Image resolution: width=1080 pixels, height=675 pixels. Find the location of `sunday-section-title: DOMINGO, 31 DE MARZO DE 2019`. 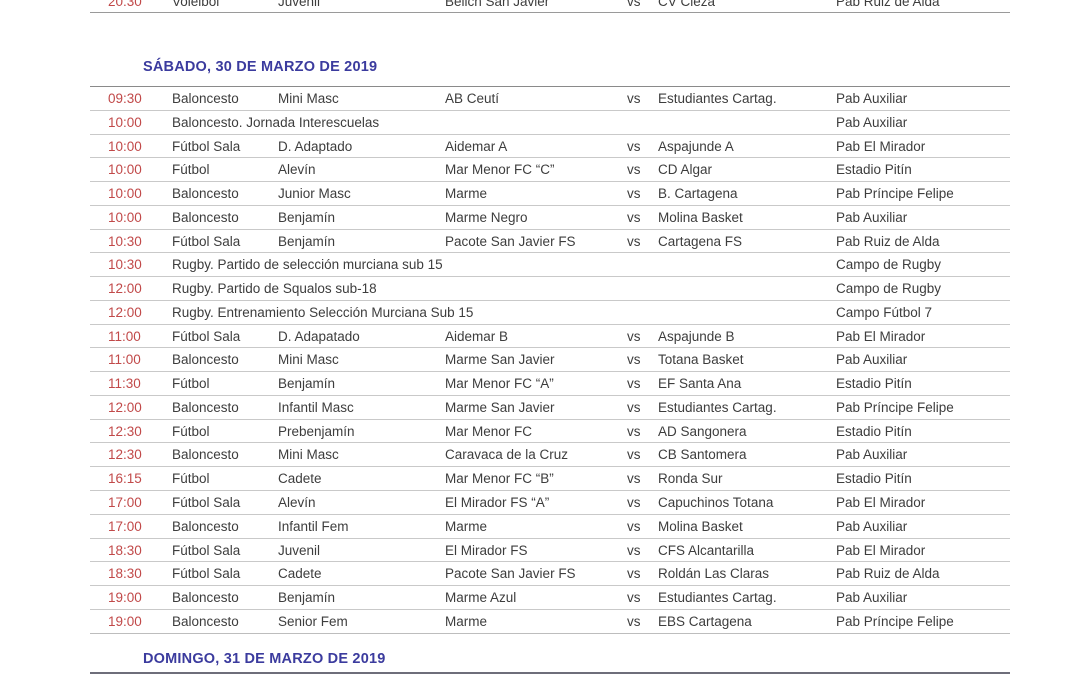

sunday-section-title: DOMINGO, 31 DE MARZO DE 2019 is located at coordinates (264, 659).